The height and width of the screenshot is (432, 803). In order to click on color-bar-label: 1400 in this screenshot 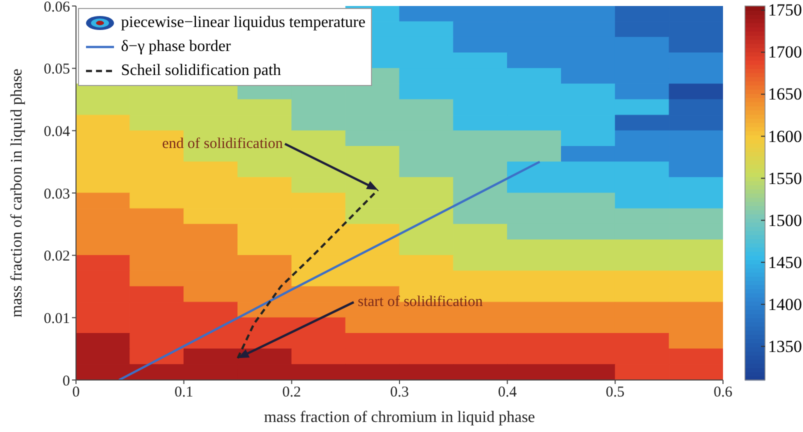, I will do `click(785, 304)`.